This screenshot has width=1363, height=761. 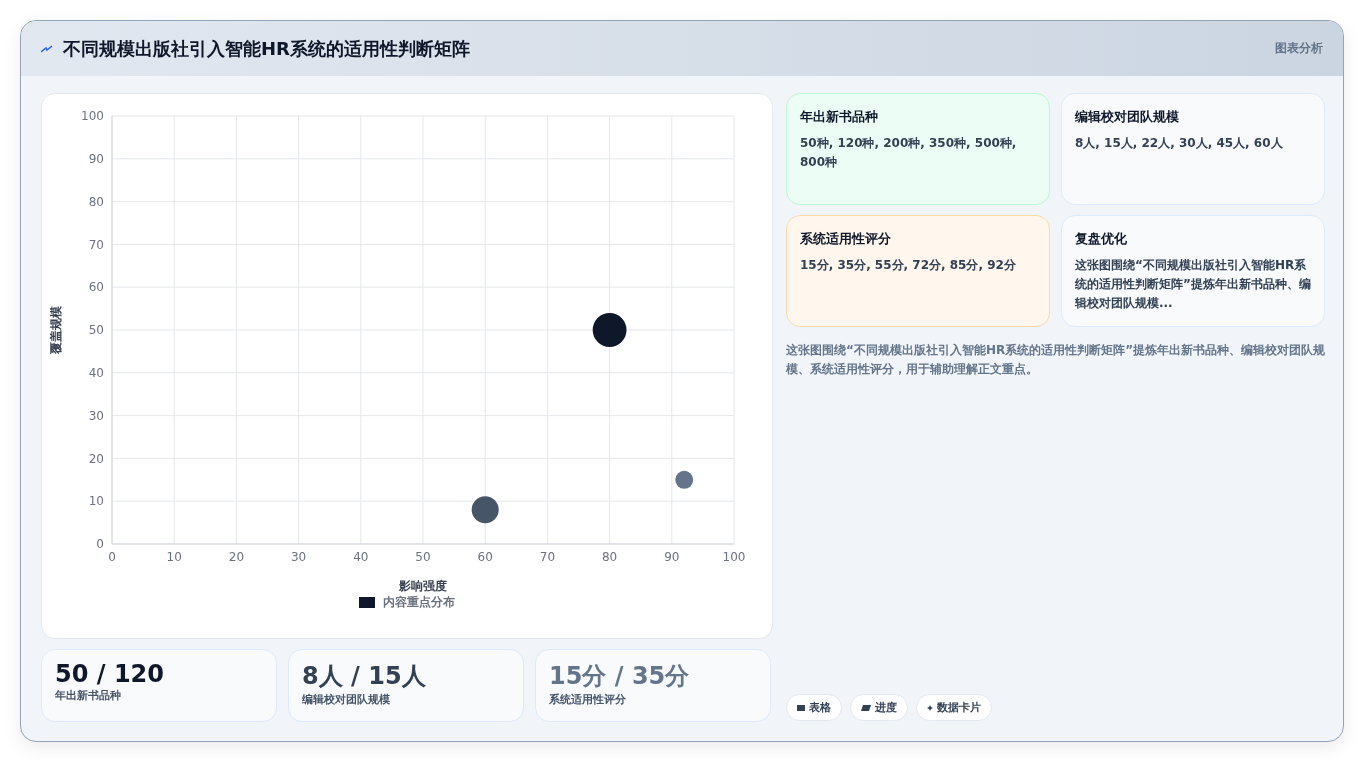 What do you see at coordinates (96, 201) in the screenshot?
I see `y-tick-label: 80` at bounding box center [96, 201].